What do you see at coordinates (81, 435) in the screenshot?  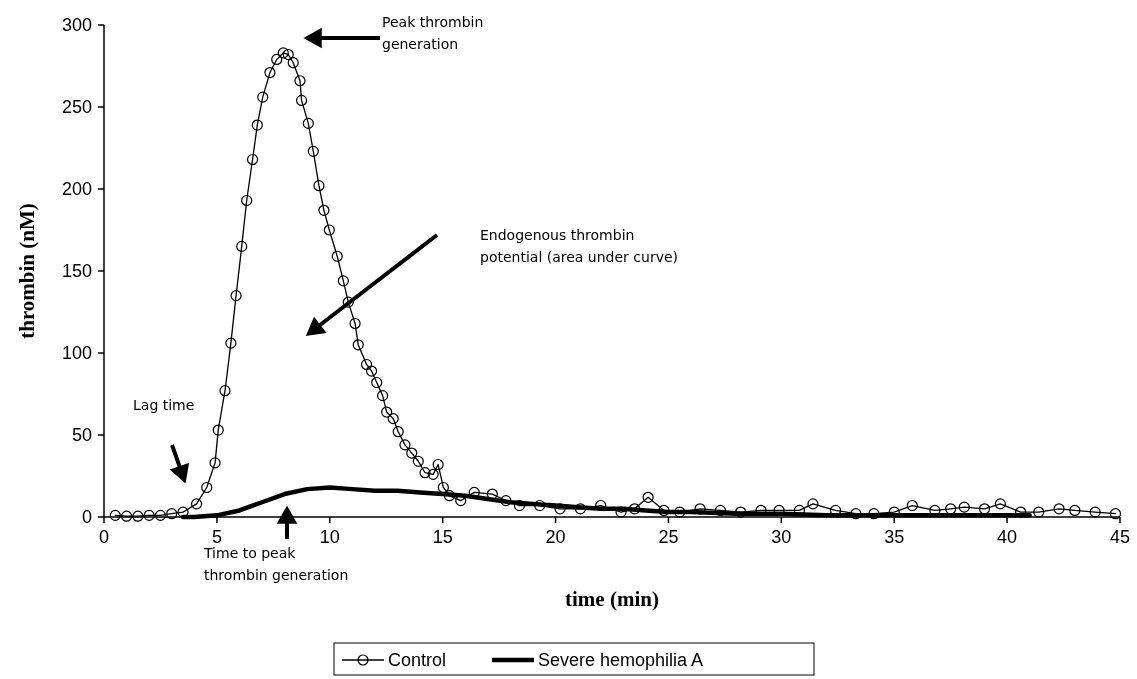 I see `y-tick-label: 50` at bounding box center [81, 435].